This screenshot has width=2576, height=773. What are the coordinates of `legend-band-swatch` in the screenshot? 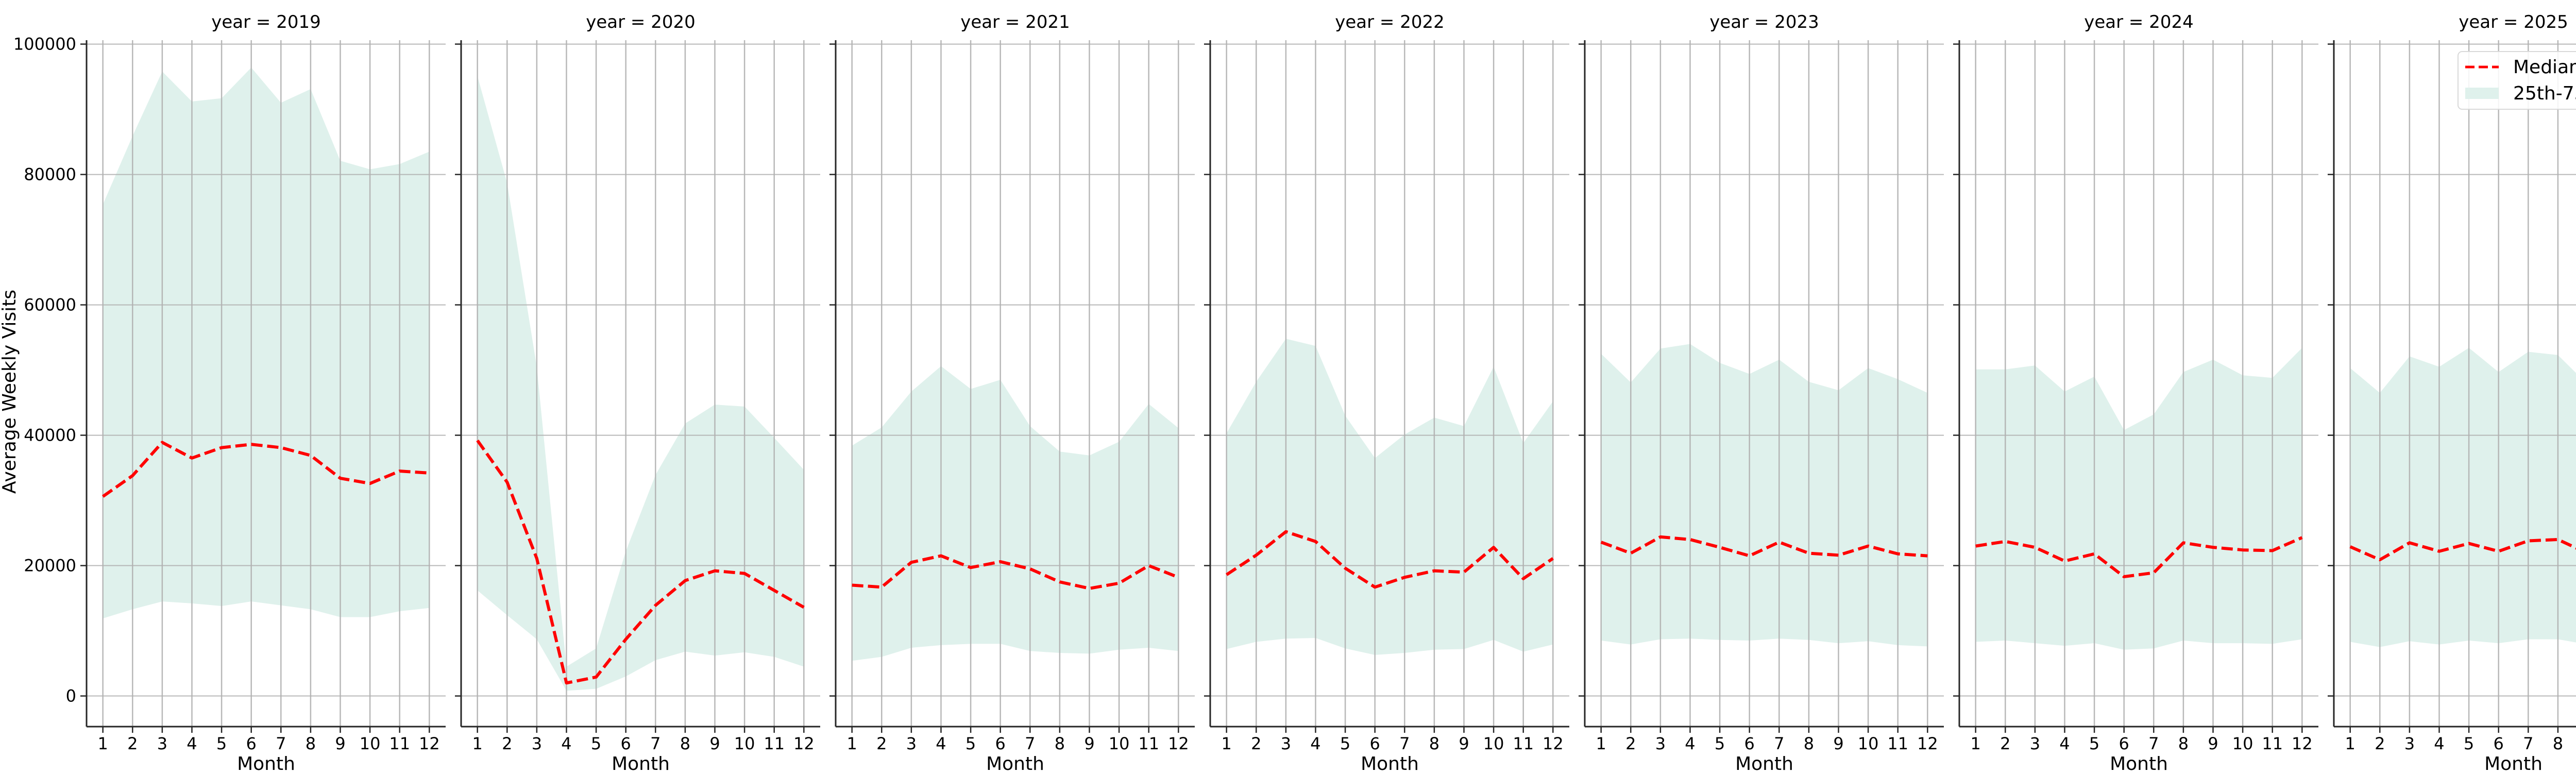 It's located at (2482, 93).